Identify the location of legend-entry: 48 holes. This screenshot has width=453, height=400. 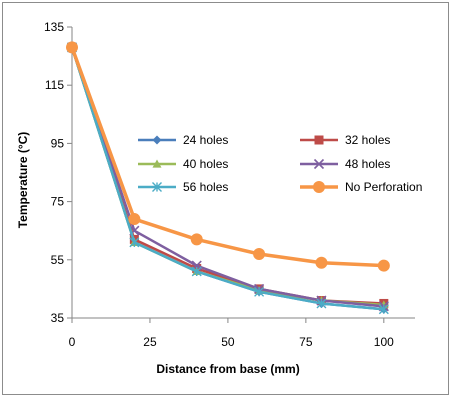
(345, 164).